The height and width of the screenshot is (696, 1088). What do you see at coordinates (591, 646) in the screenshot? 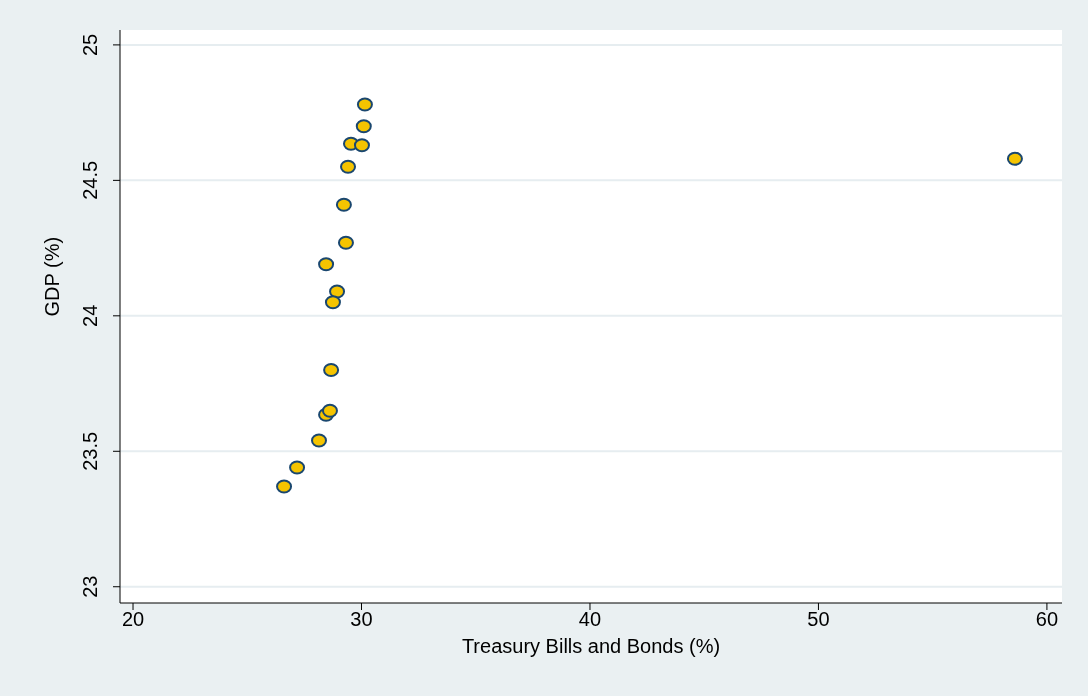
I see `x-axis-title: Treasury Bills and Bonds (%)` at bounding box center [591, 646].